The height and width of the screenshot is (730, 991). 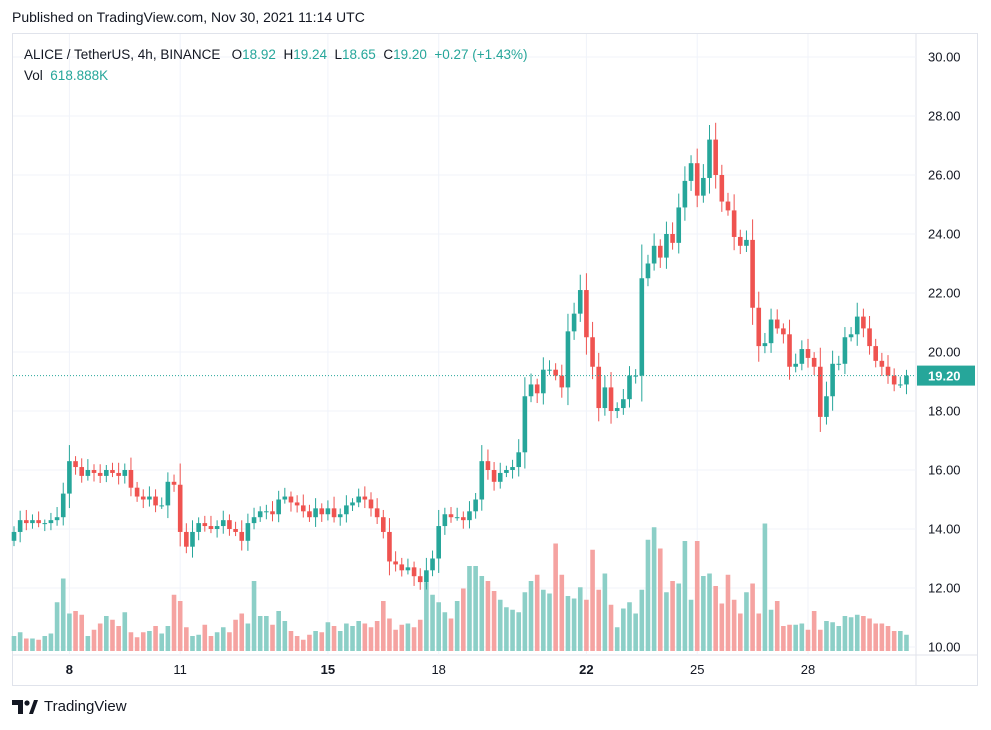 What do you see at coordinates (122, 54) in the screenshot?
I see `symbol-title: ALICE / TetherUS, 4h, BINANCE` at bounding box center [122, 54].